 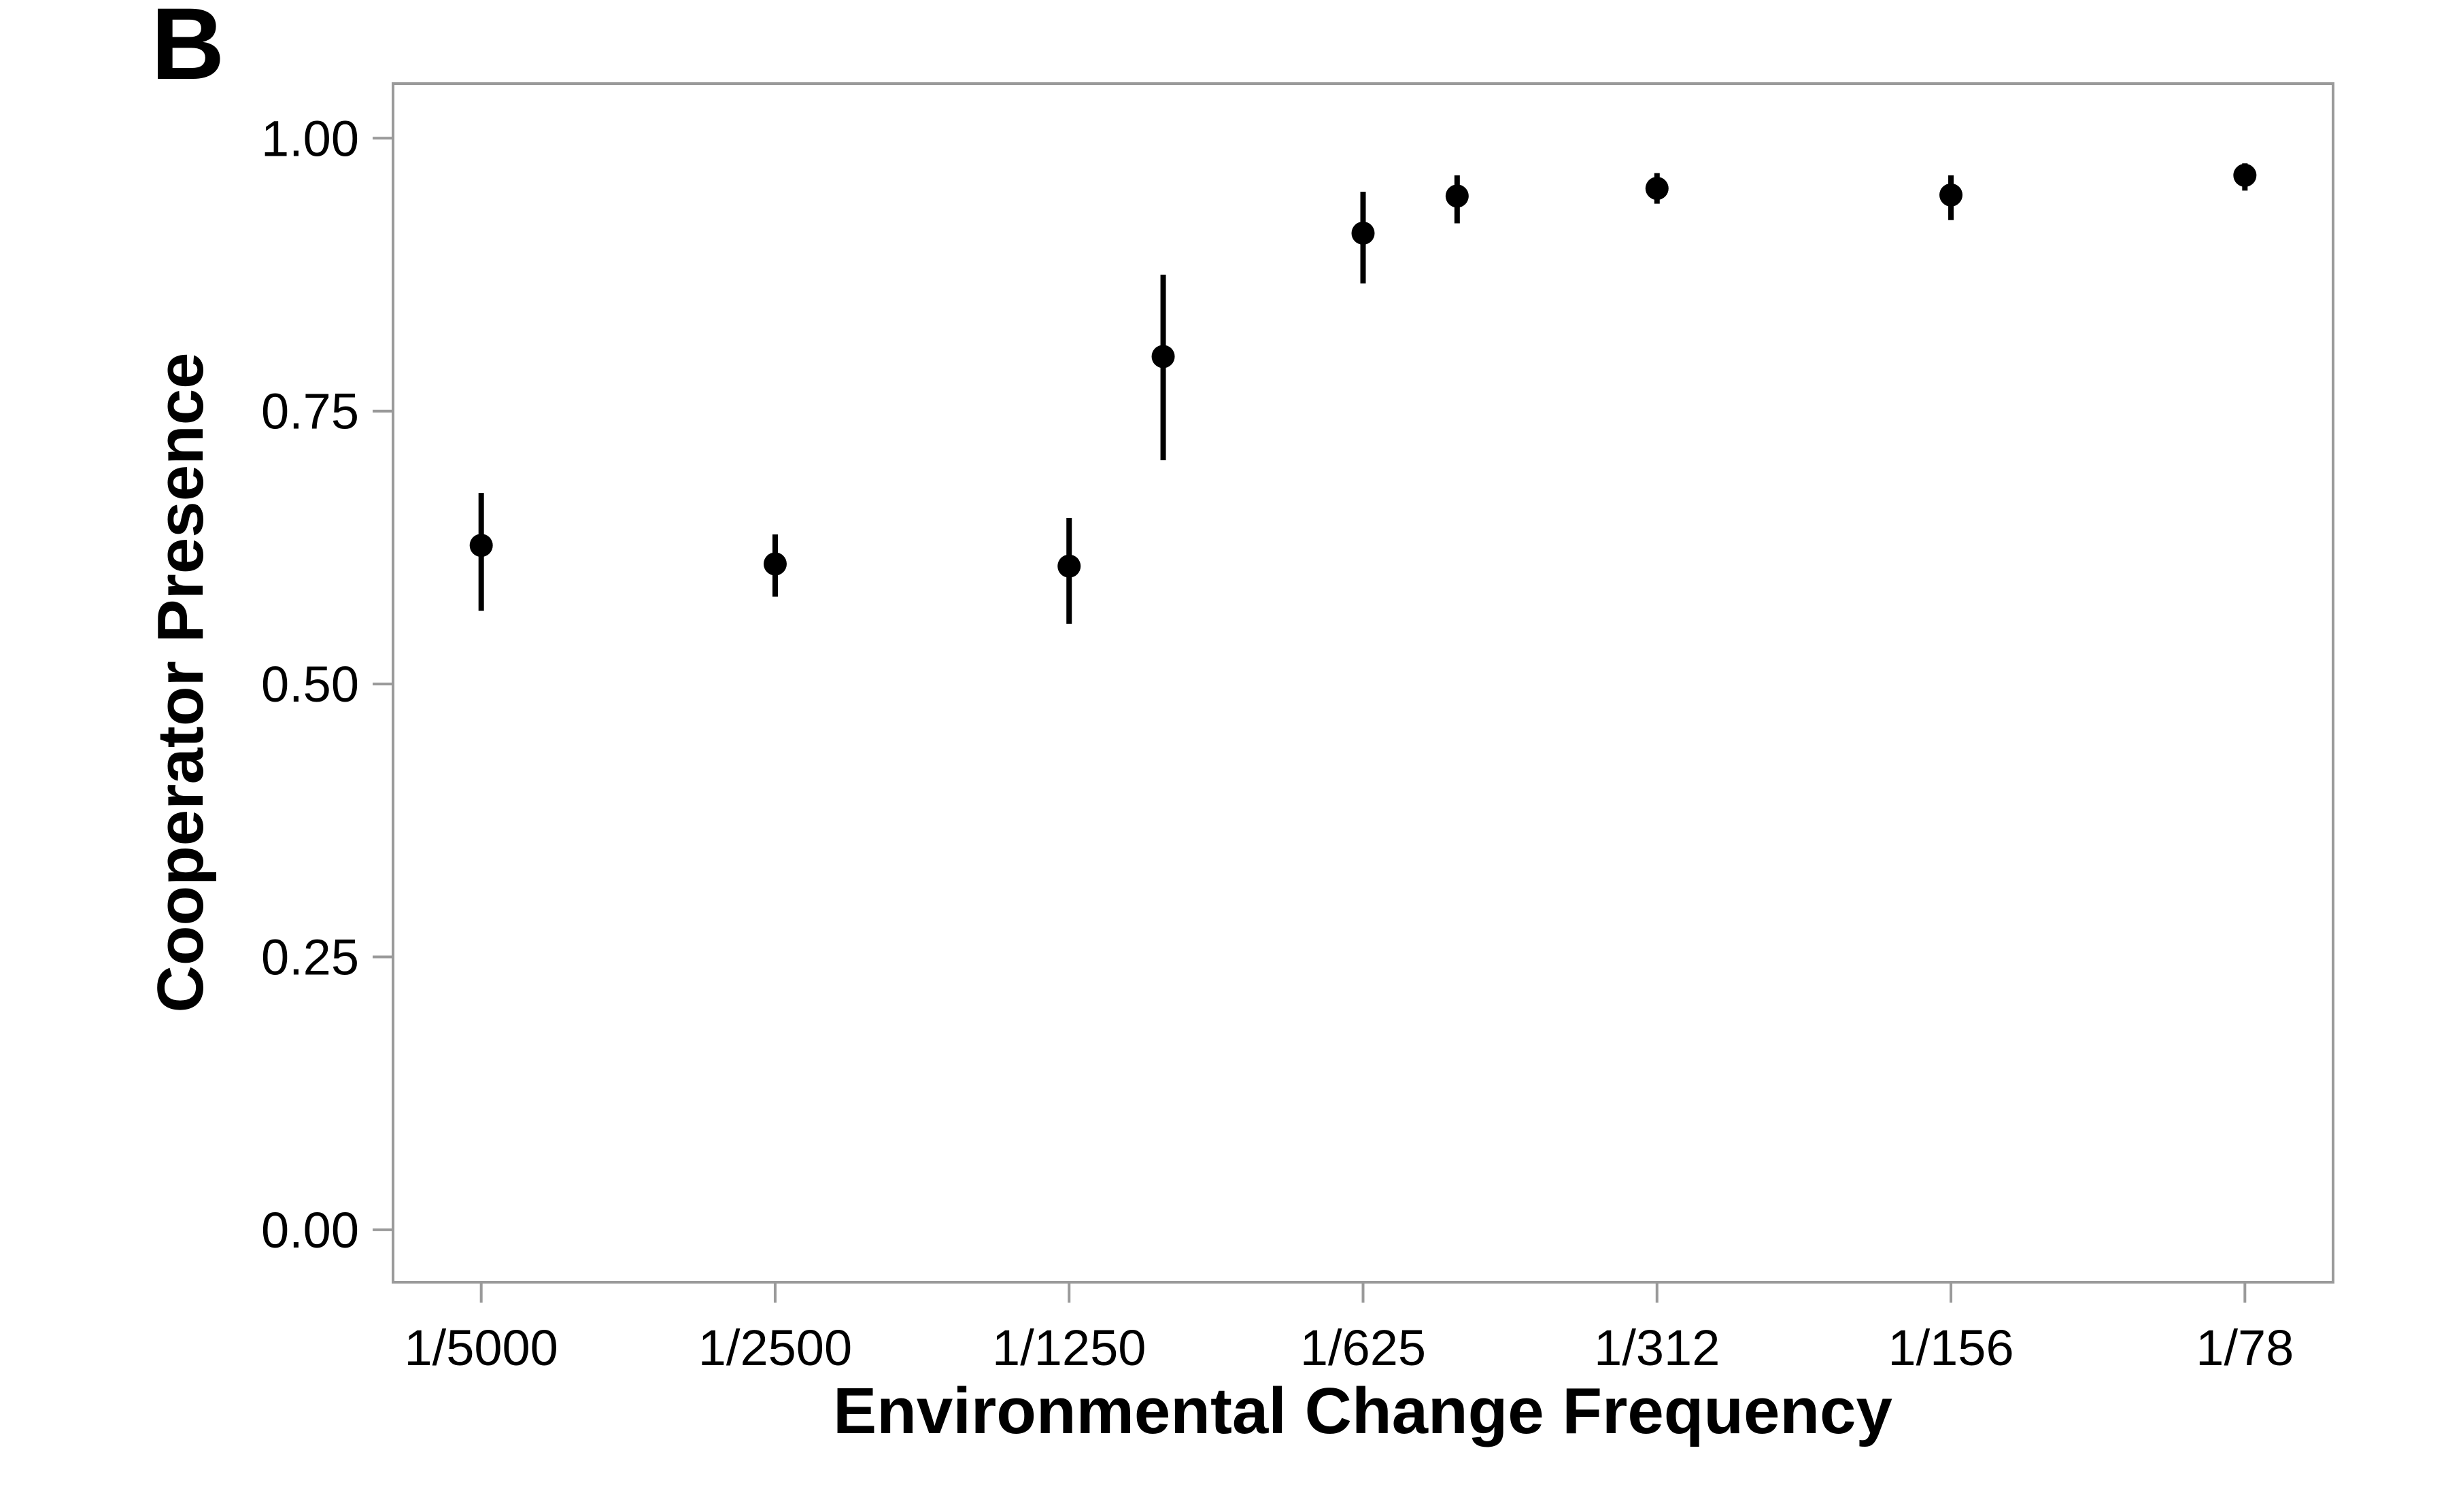 I want to click on x-tick-label: 1/2500, so click(x=775, y=1348).